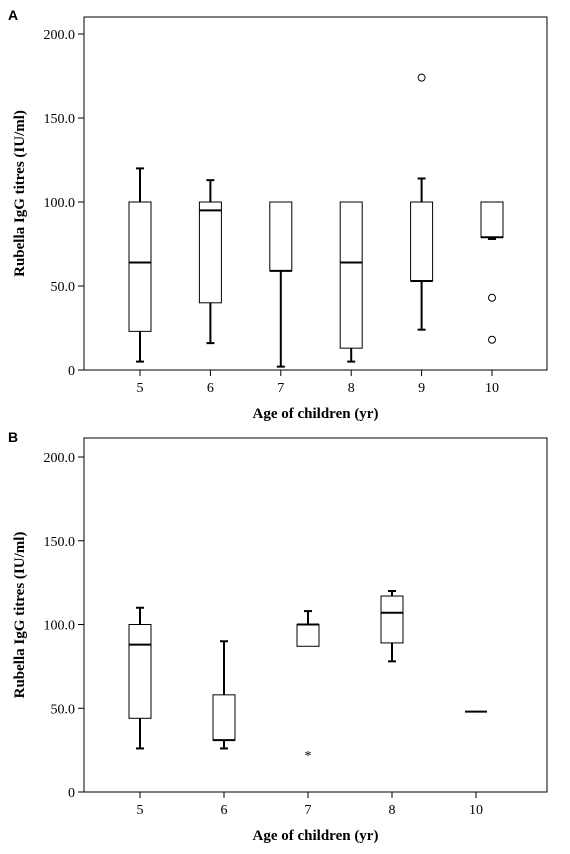 This screenshot has height=854, width=570. I want to click on panel-label: A, so click(13, 15).